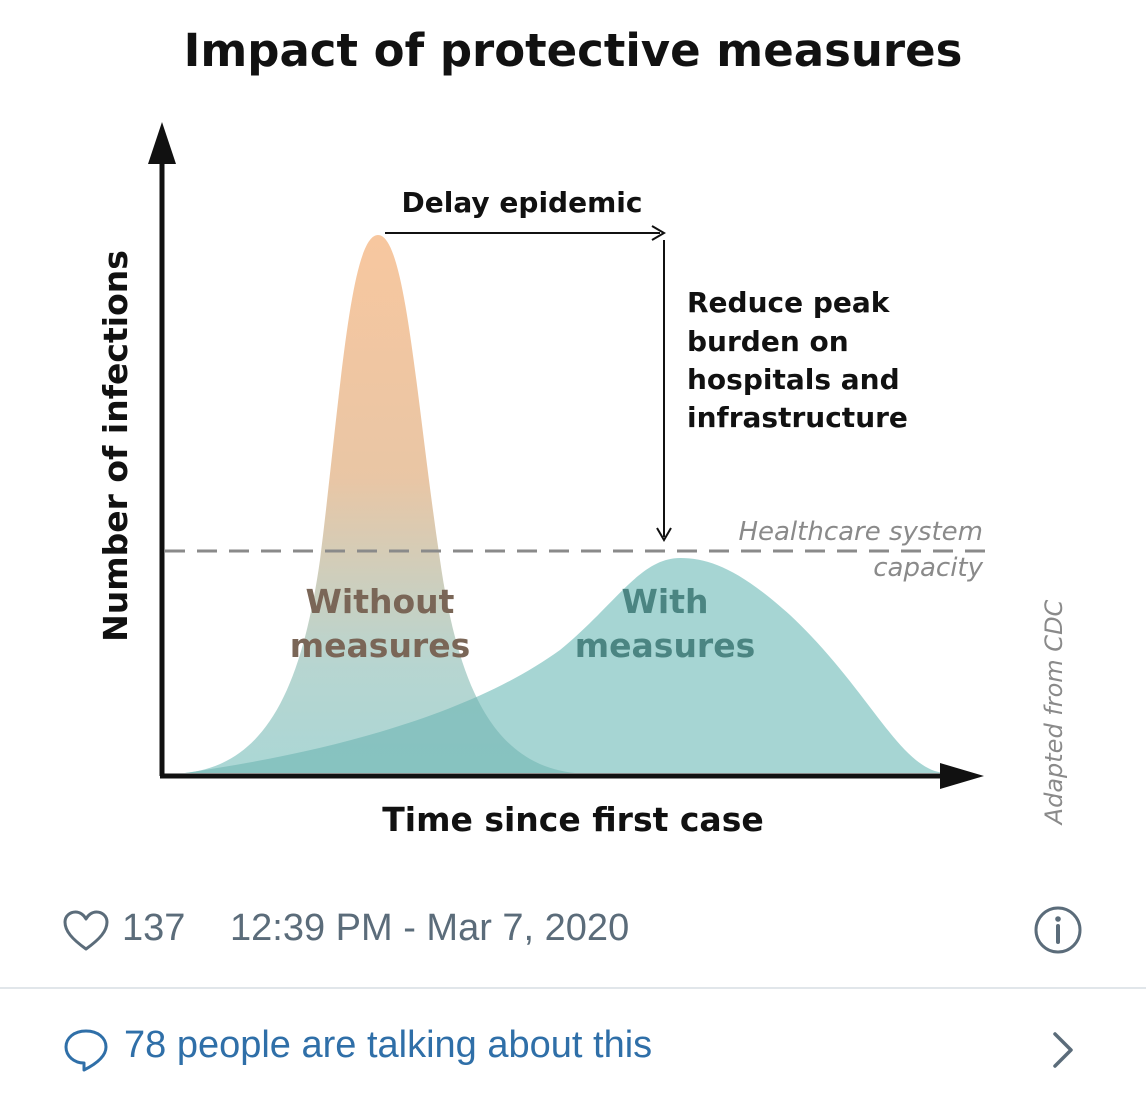 The image size is (1146, 1099). Describe the element at coordinates (522, 202) in the screenshot. I see `delay-epidemic-label: Delay epidemic` at that location.